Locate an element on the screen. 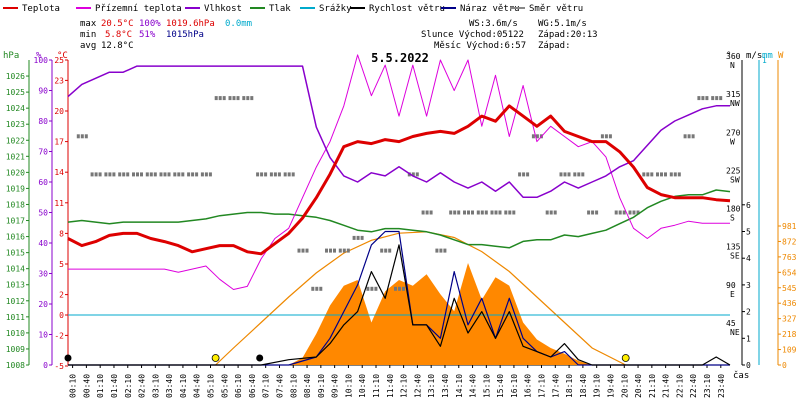 The height and width of the screenshot is (400, 800). humidity_pct-tick-label: 90 is located at coordinates (43, 91).